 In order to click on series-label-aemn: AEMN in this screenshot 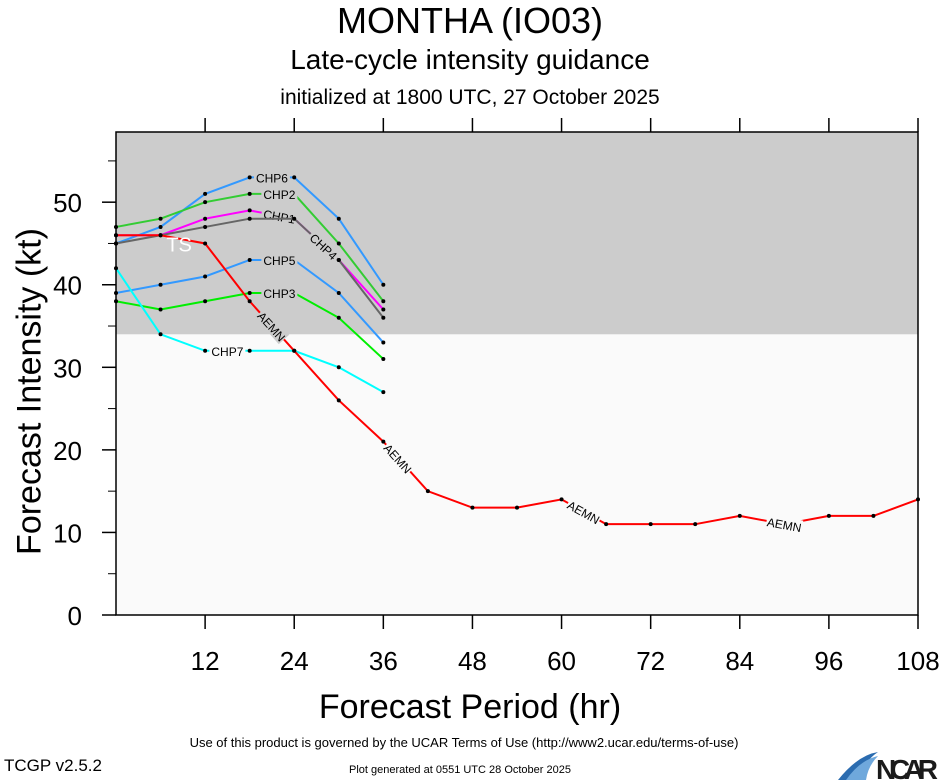, I will do `click(784, 524)`.